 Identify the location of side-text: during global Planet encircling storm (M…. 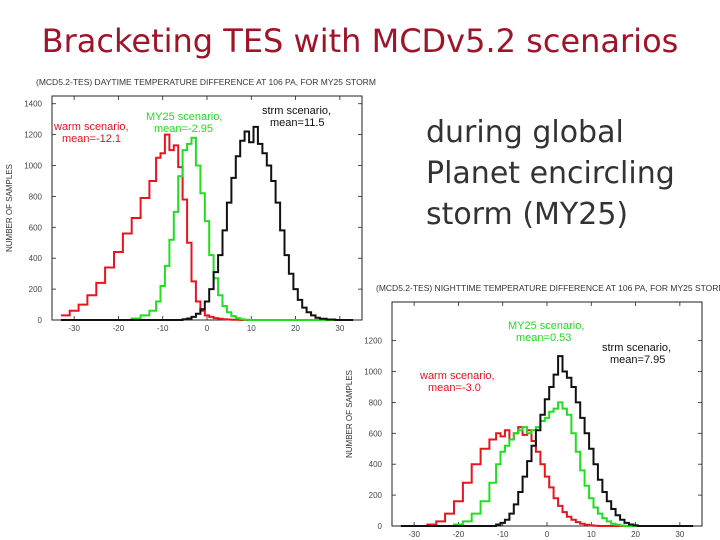
(550, 173).